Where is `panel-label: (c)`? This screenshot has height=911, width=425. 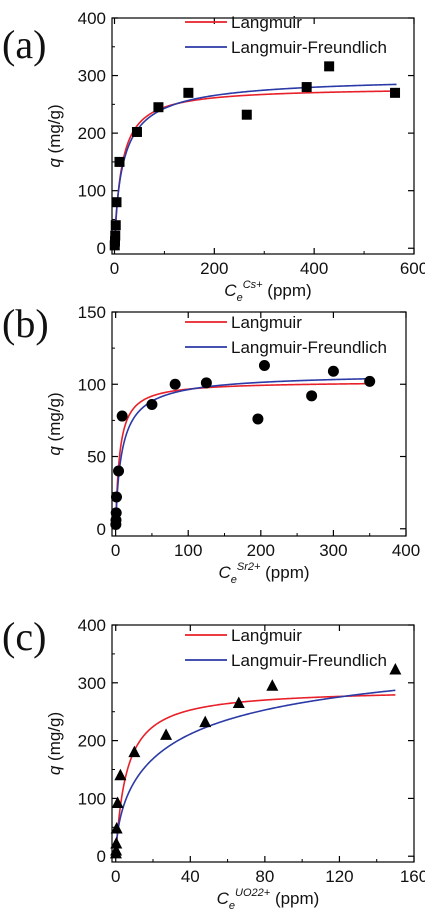 panel-label: (c) is located at coordinates (24, 636).